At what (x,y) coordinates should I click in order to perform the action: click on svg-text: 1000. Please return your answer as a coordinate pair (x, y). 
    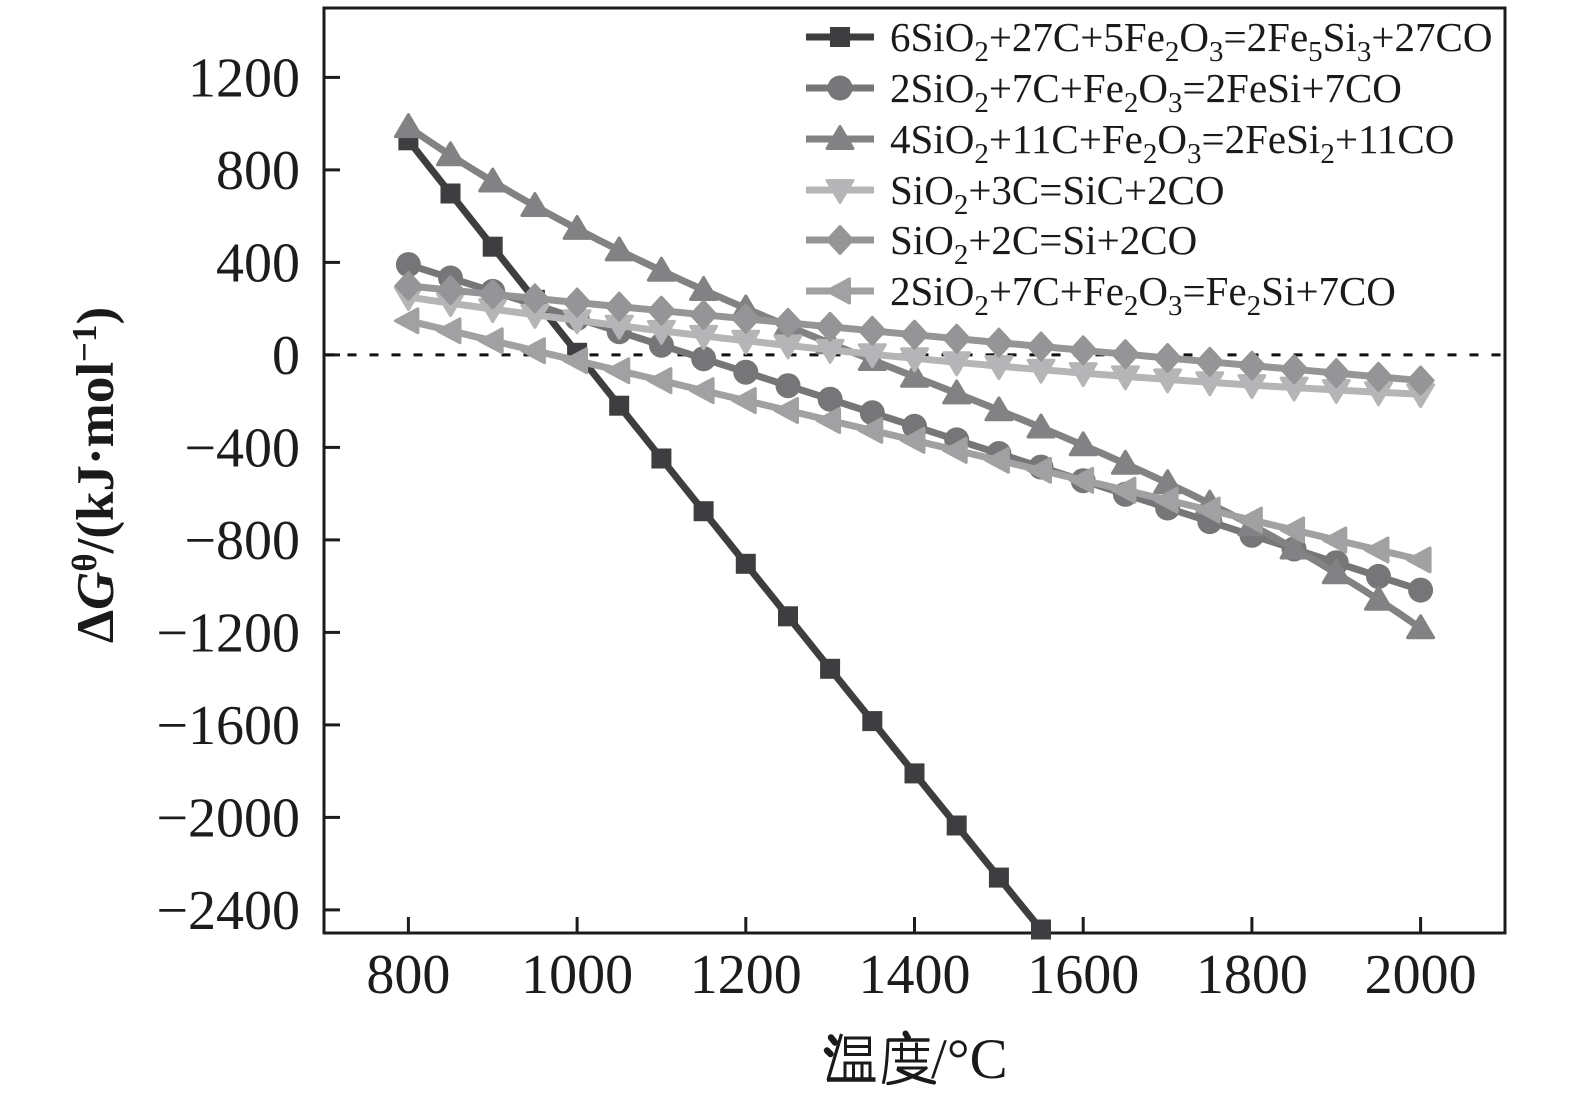
    Looking at the image, I should click on (577, 975).